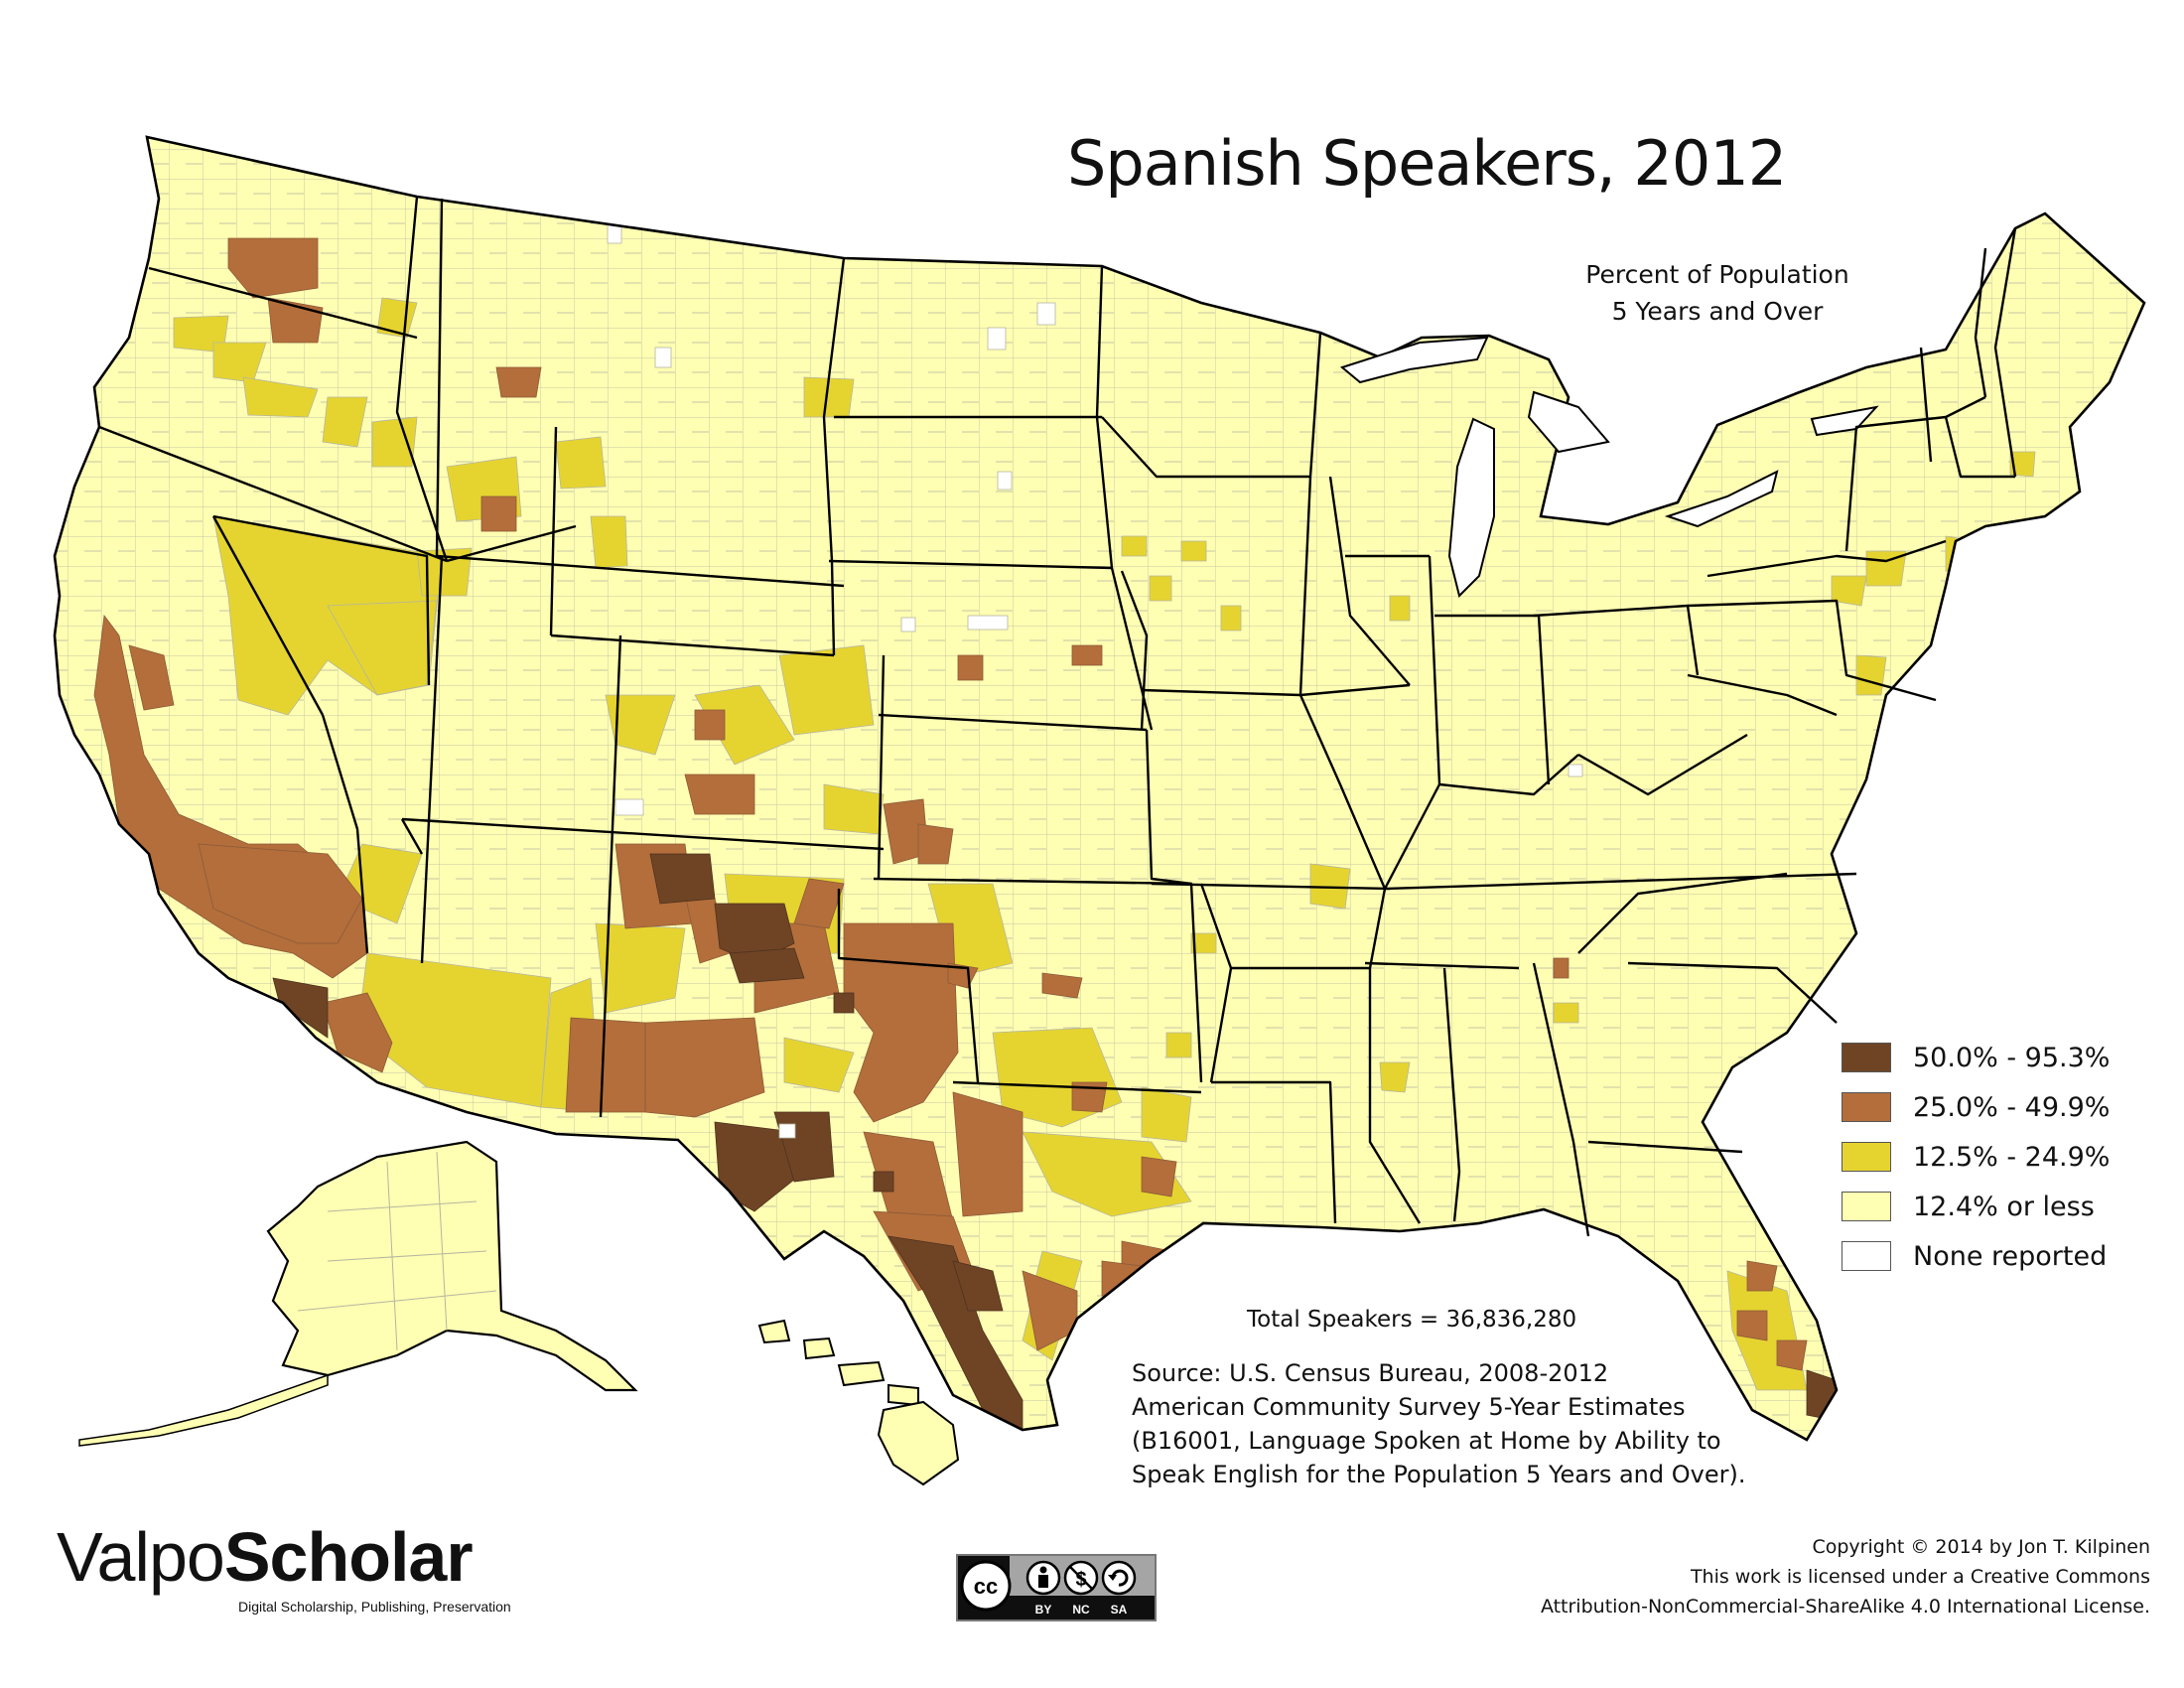 This screenshot has width=2184, height=1688. Describe the element at coordinates (858, 1402) in the screenshot. I see `hawaii` at that location.